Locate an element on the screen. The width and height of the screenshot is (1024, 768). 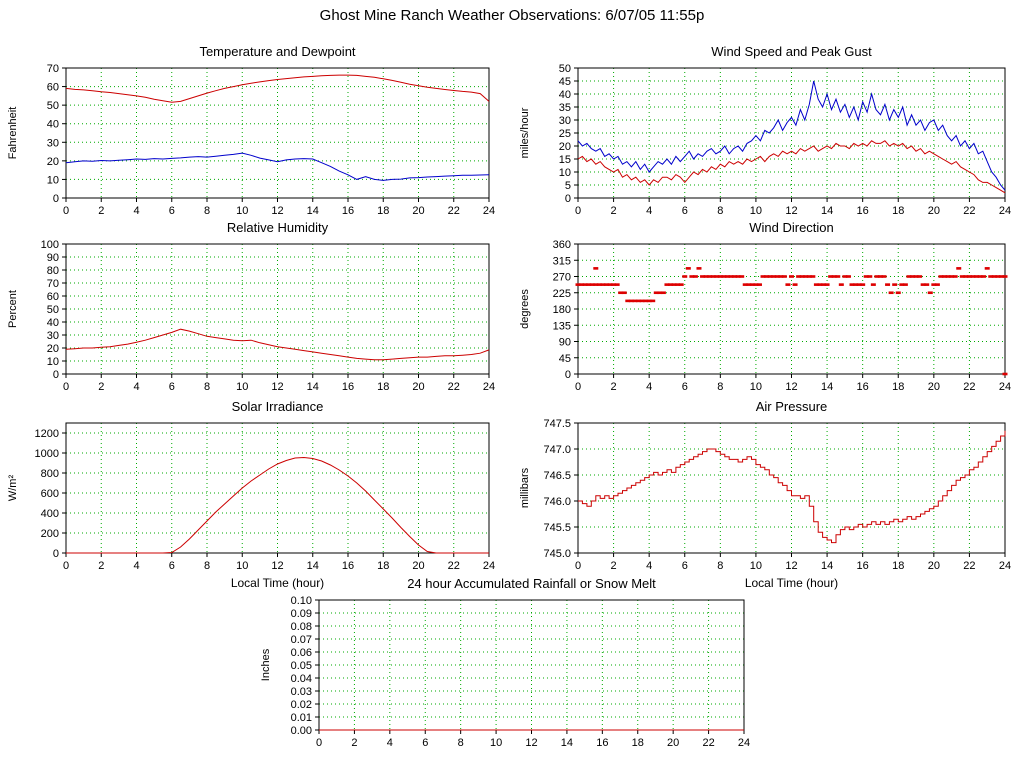
svg-text: degrees is located at coordinates (525, 309).